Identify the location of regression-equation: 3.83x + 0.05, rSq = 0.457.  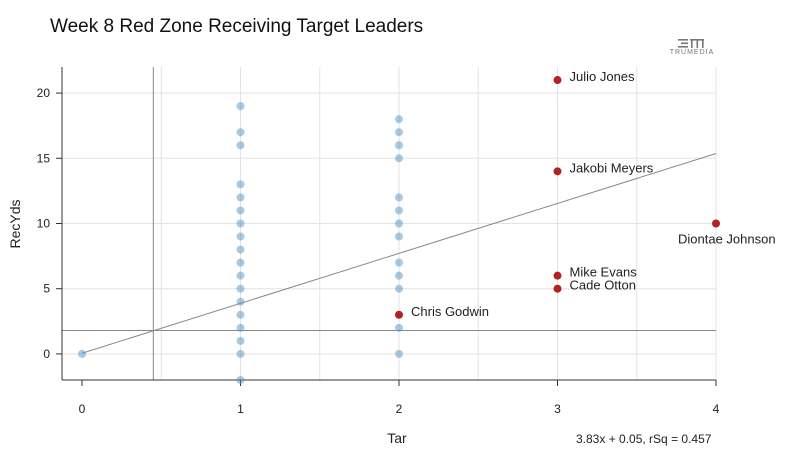
(644, 439).